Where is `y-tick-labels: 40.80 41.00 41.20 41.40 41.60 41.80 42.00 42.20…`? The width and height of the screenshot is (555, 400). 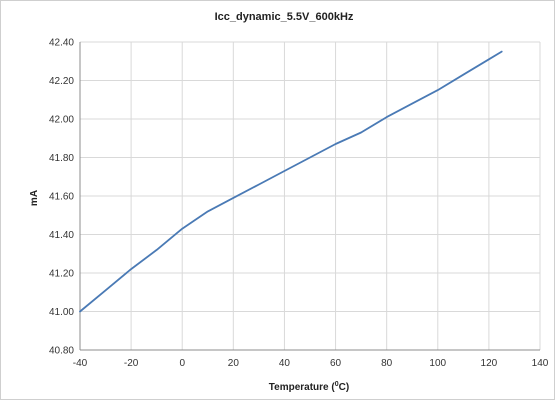
y-tick-labels: 40.80 41.00 41.20 41.40 41.60 41.80 42.00 42.20… is located at coordinates (61, 197).